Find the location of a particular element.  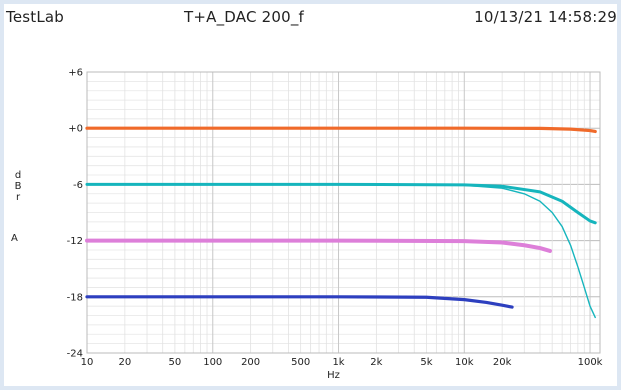

x-tick-label: 1k is located at coordinates (338, 362).